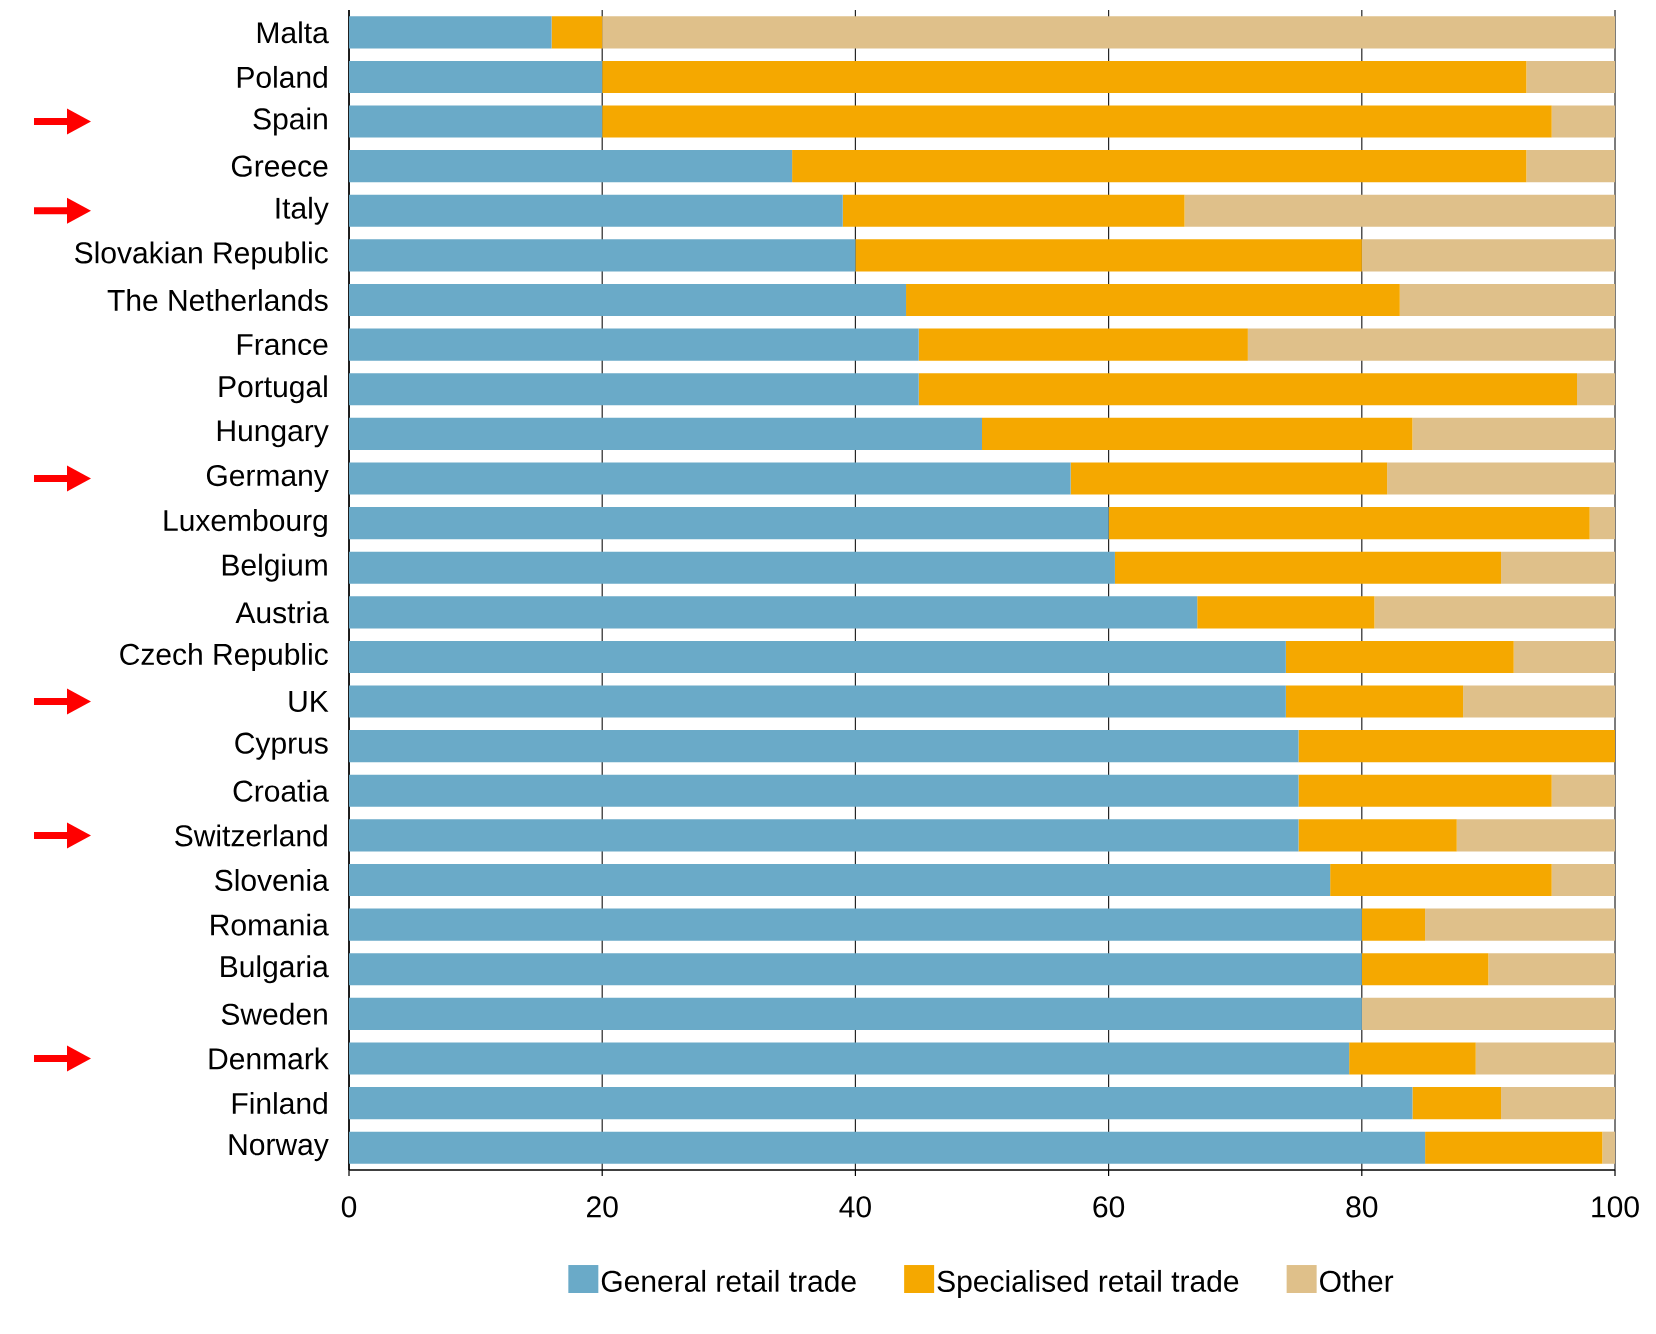 This screenshot has height=1334, width=1656. Describe the element at coordinates (293, 32) in the screenshot. I see `y-tick-label: Malta` at that location.